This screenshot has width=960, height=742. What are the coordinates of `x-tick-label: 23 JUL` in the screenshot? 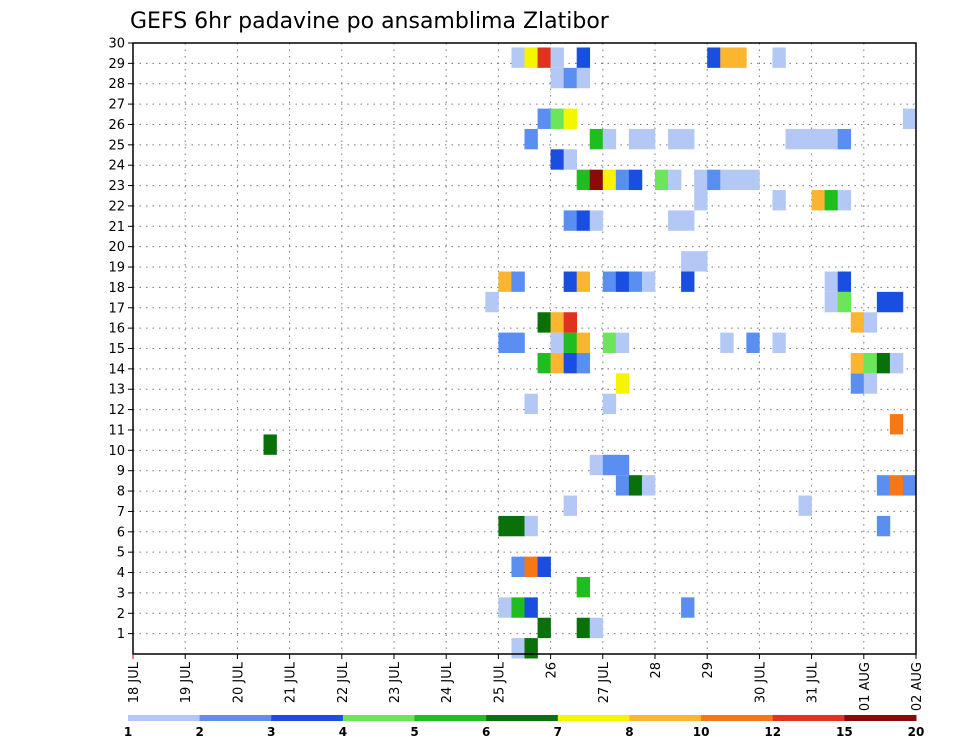 It's located at (395, 682).